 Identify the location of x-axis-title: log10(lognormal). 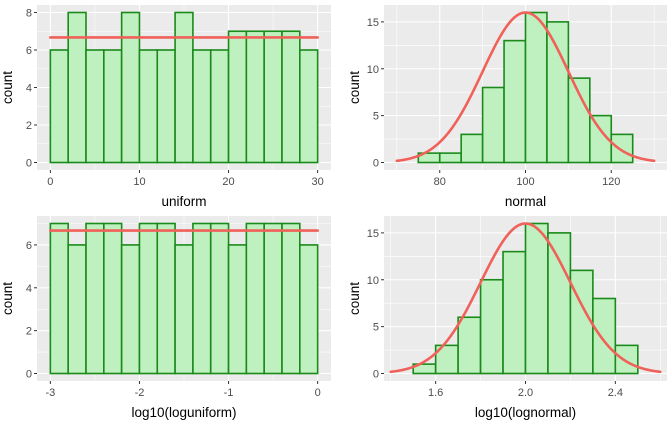
(525, 412).